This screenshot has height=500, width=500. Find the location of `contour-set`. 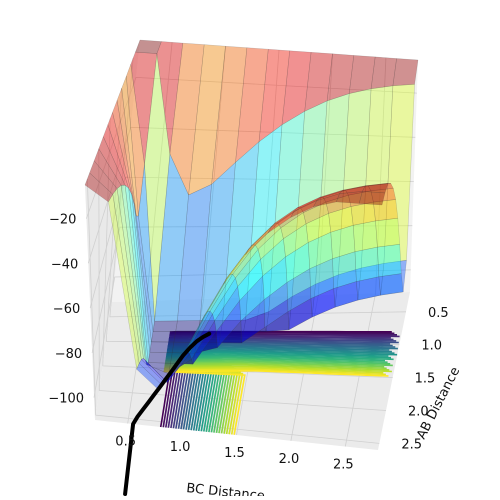

contour-set is located at coordinates (279, 382).